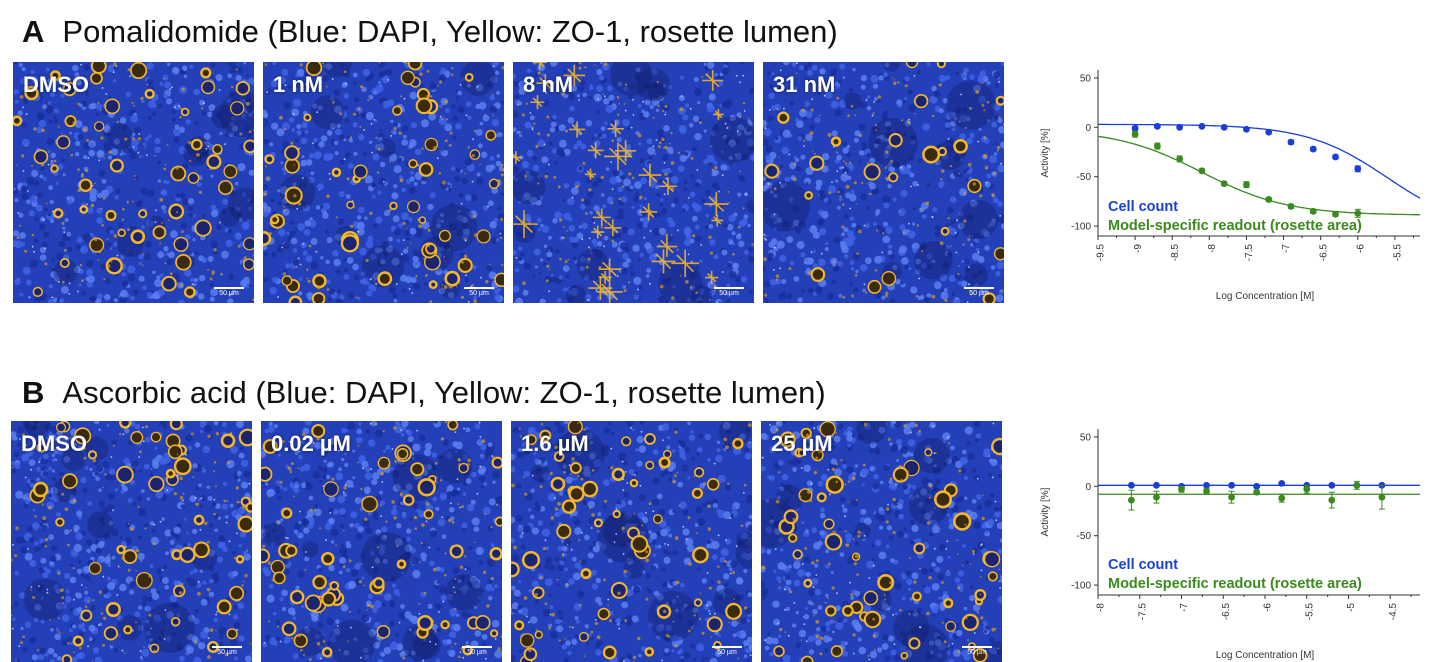  Describe the element at coordinates (1235, 226) in the screenshot. I see `legend-entry: Model-specific readout (rosette area)` at that location.